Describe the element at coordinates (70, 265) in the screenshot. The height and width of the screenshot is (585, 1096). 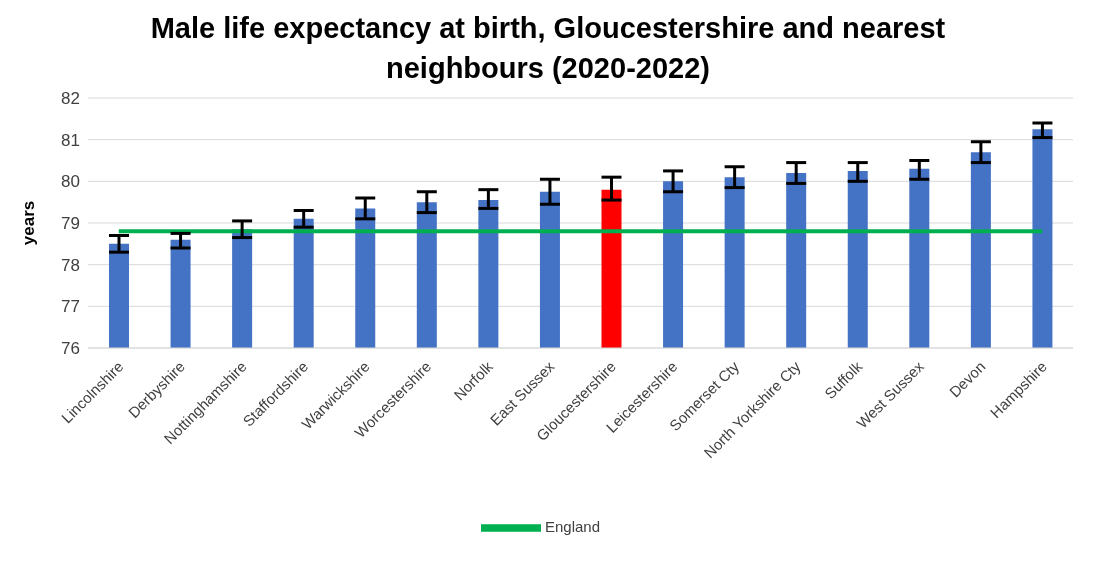
I see `y-tick-label: 78` at that location.